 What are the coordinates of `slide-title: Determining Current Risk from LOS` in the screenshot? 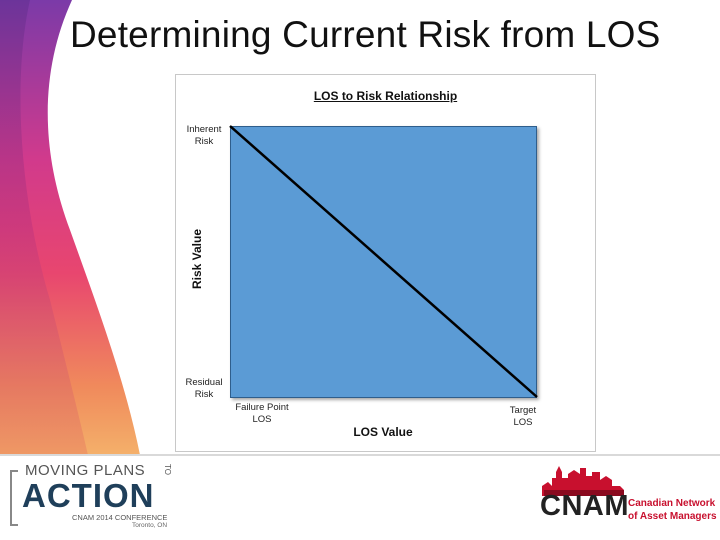 It's located at (365, 34).